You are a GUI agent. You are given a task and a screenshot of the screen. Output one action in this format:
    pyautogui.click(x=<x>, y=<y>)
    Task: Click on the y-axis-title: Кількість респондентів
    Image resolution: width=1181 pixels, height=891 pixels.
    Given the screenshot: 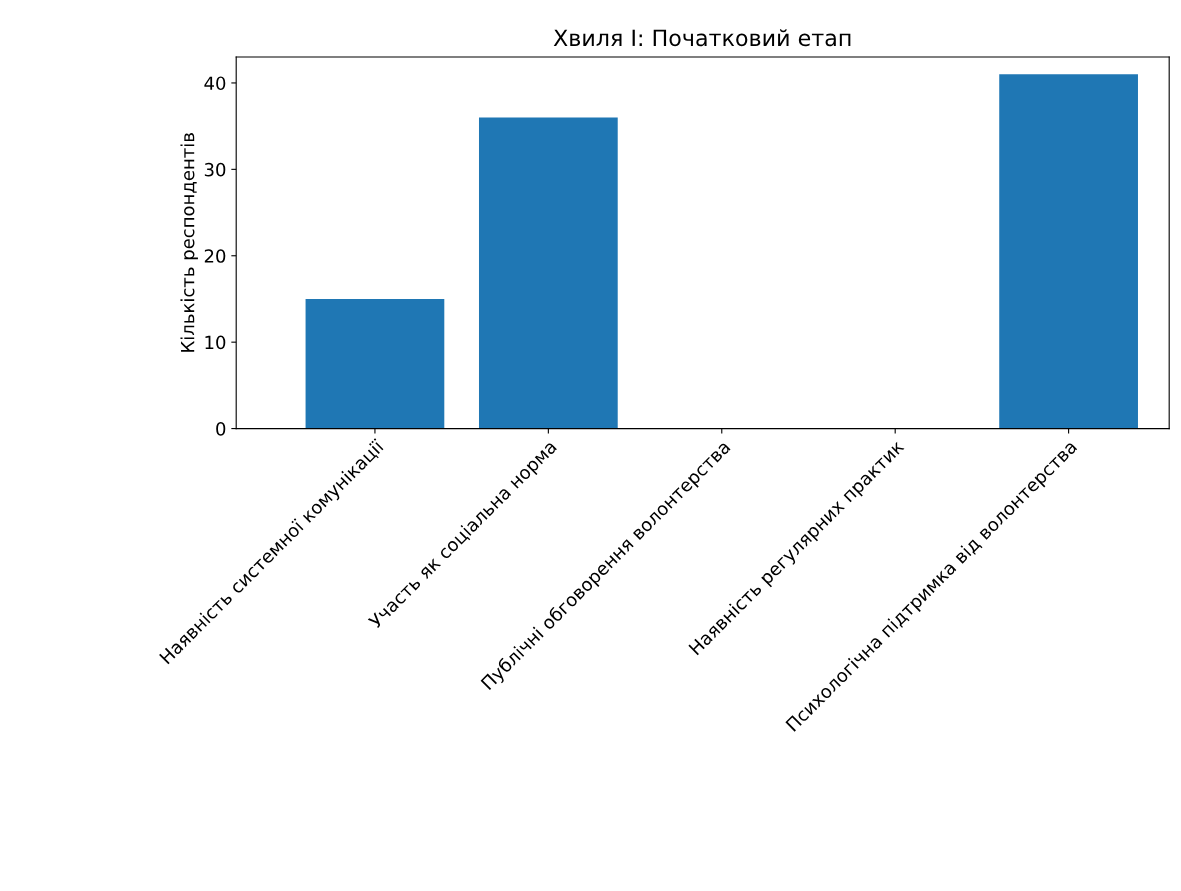 What is the action you would take?
    pyautogui.click(x=189, y=242)
    